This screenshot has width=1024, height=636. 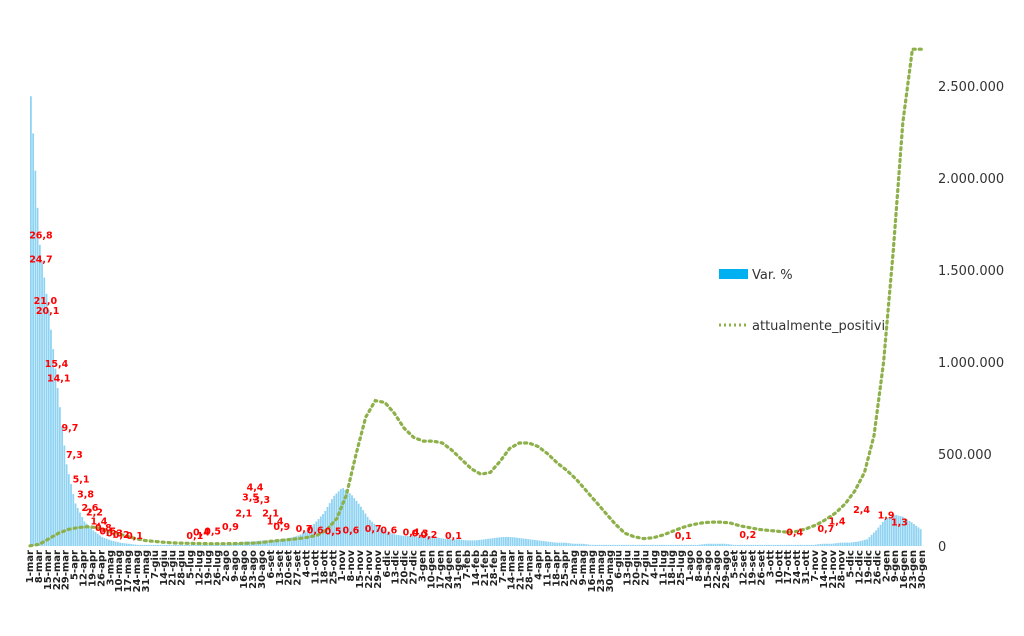 What do you see at coordinates (46, 301) in the screenshot?
I see `data-label: 21,0` at bounding box center [46, 301].